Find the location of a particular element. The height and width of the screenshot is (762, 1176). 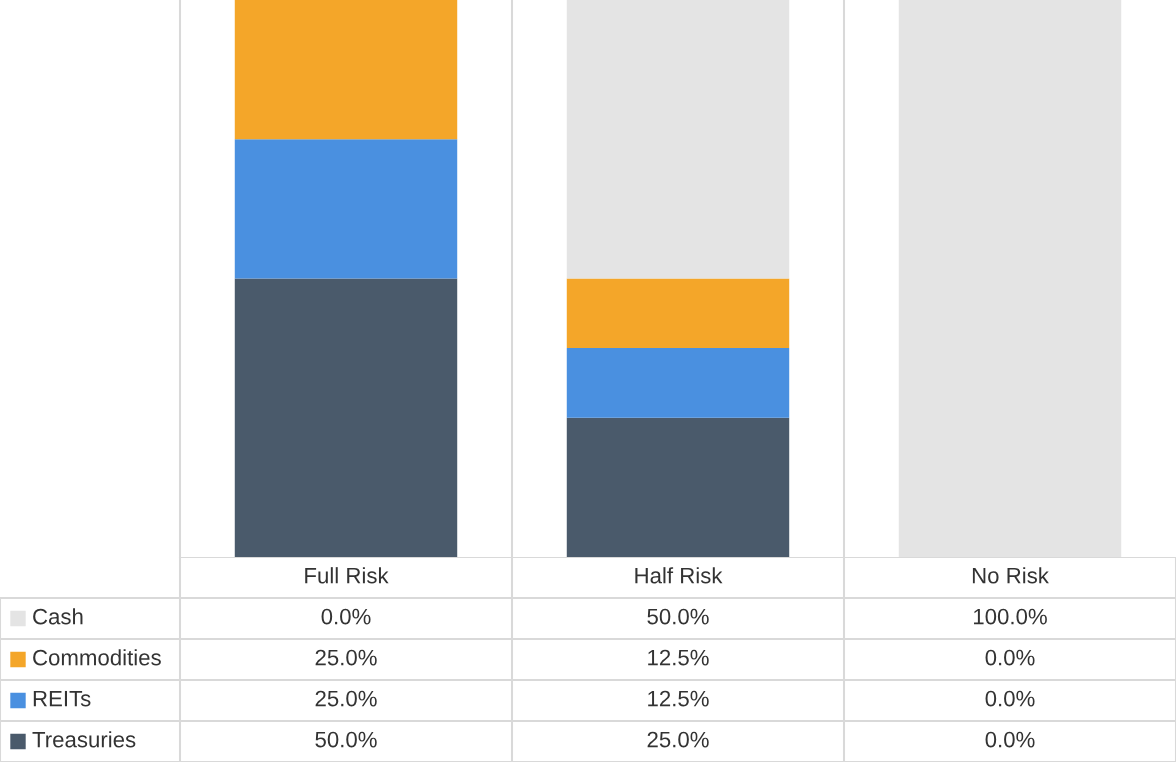

legend-label: Cash is located at coordinates (58, 616).